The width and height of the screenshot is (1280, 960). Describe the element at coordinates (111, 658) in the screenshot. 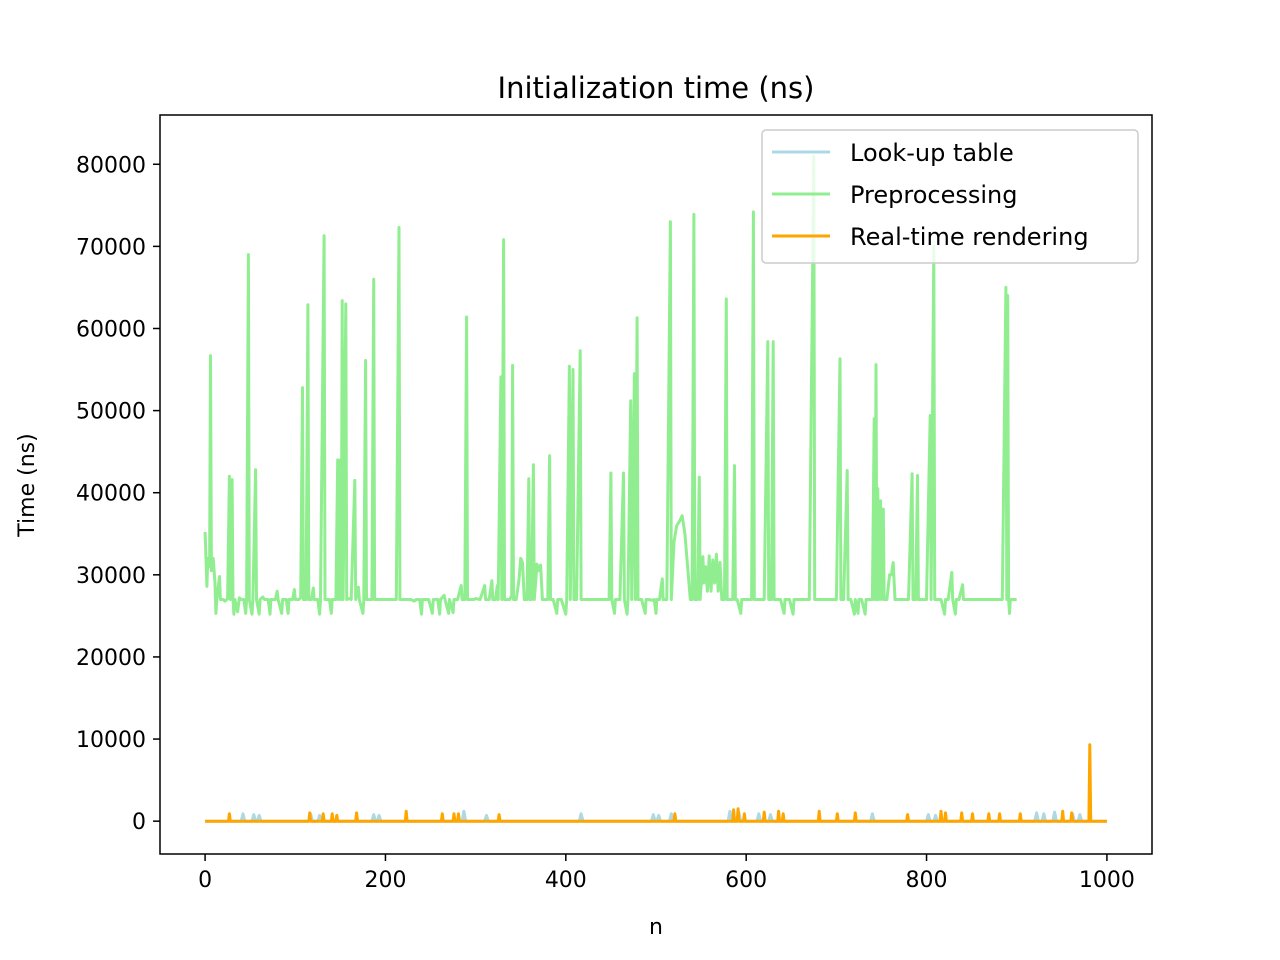

I see `y-tick-label: 20000` at that location.